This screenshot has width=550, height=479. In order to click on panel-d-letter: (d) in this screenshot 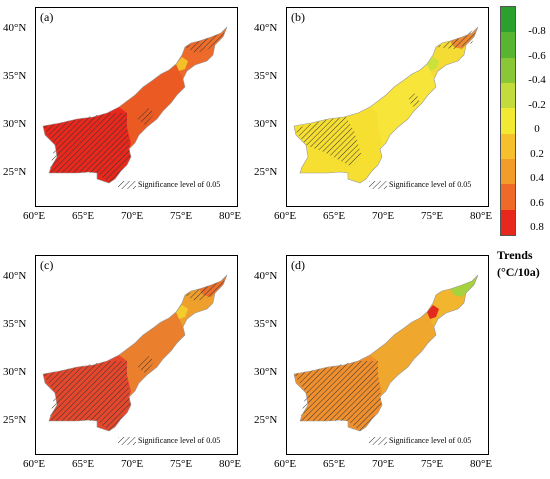, I will do `click(298, 265)`.